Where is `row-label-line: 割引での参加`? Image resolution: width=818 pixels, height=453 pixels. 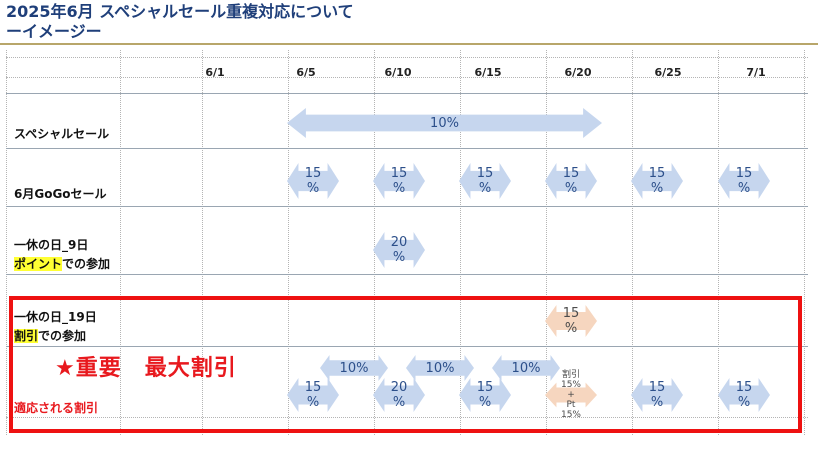 row-label-line: 割引での参加 is located at coordinates (55, 336).